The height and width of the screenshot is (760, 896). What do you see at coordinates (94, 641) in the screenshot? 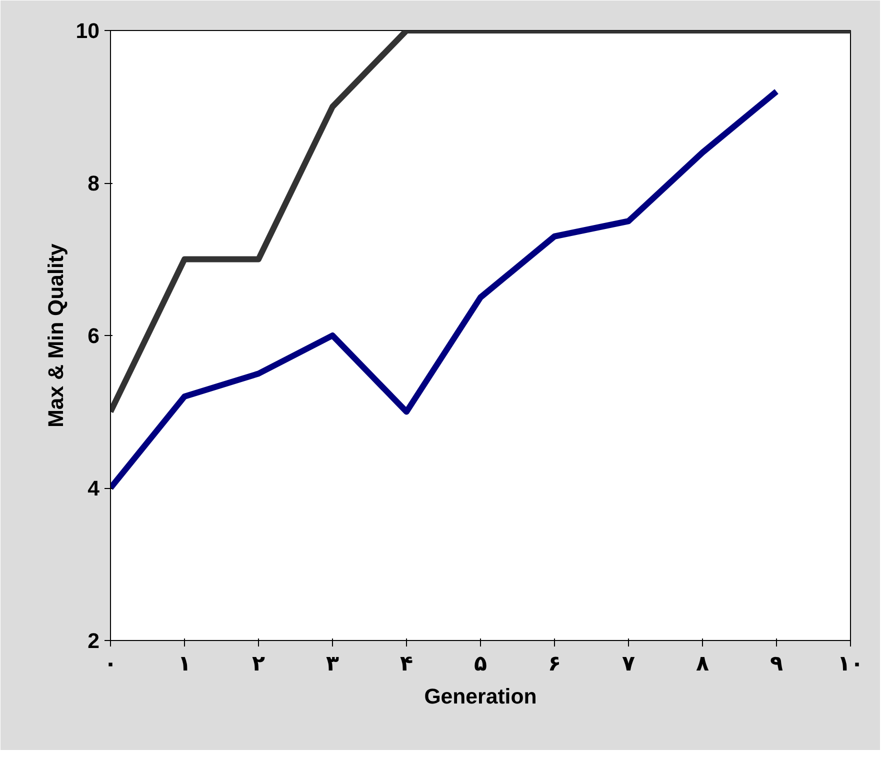
I see `y-tick-label: 2` at bounding box center [94, 641].